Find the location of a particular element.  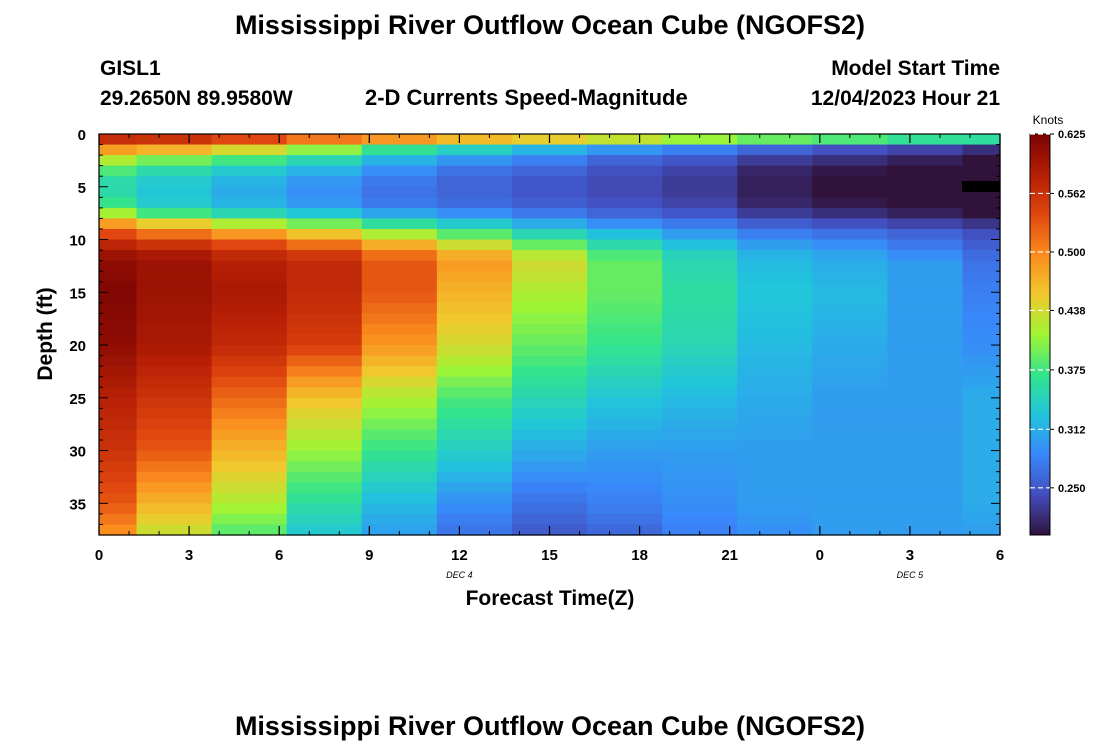

y-tick-label: 15 is located at coordinates (77, 293).